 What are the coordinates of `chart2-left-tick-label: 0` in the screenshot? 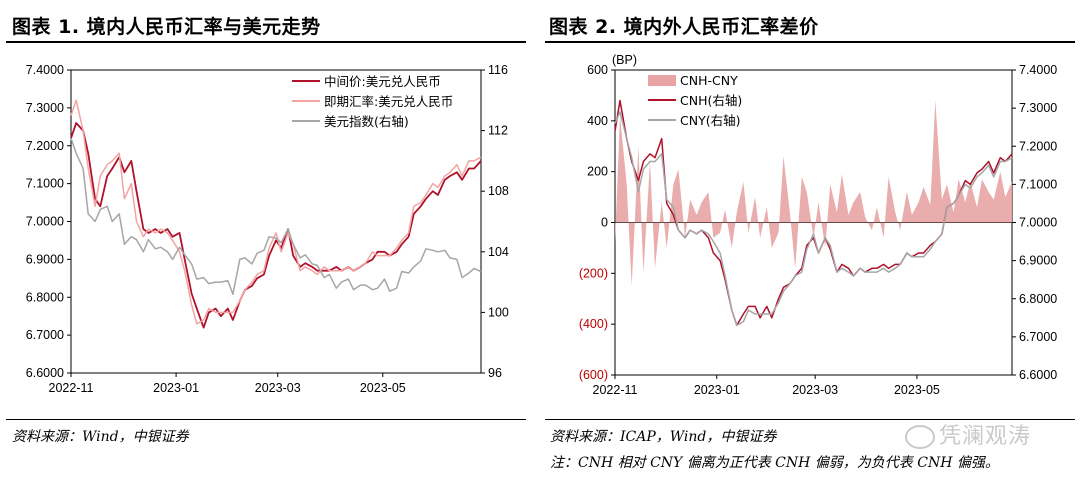 It's located at (604, 223).